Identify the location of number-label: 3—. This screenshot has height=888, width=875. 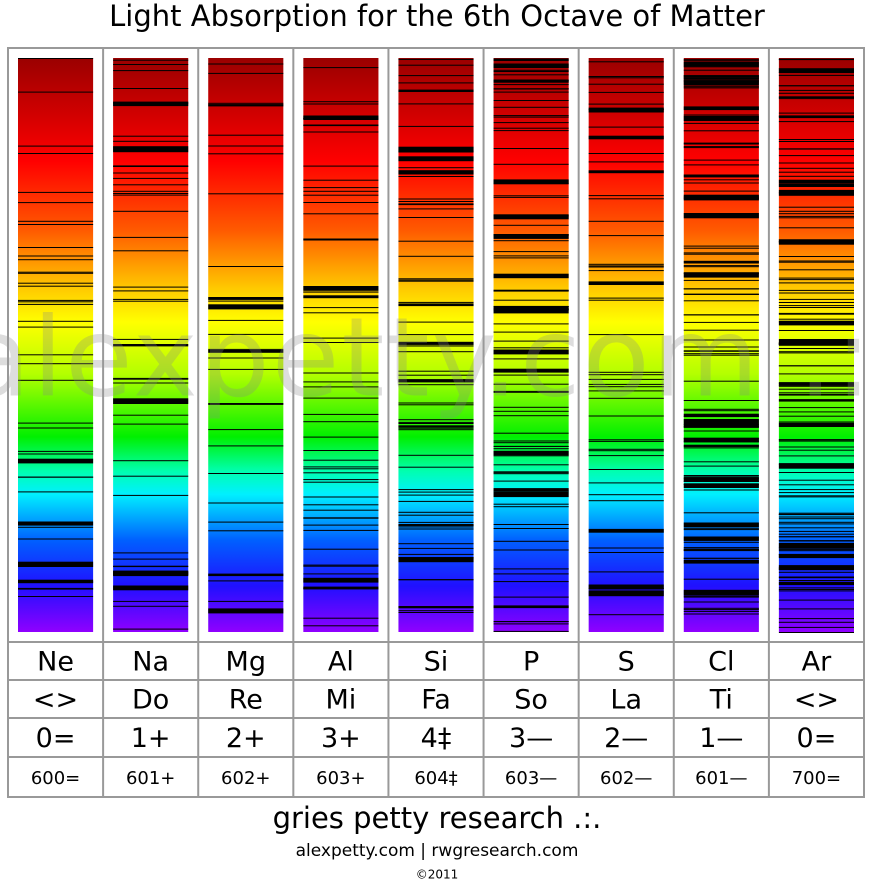
(531, 738).